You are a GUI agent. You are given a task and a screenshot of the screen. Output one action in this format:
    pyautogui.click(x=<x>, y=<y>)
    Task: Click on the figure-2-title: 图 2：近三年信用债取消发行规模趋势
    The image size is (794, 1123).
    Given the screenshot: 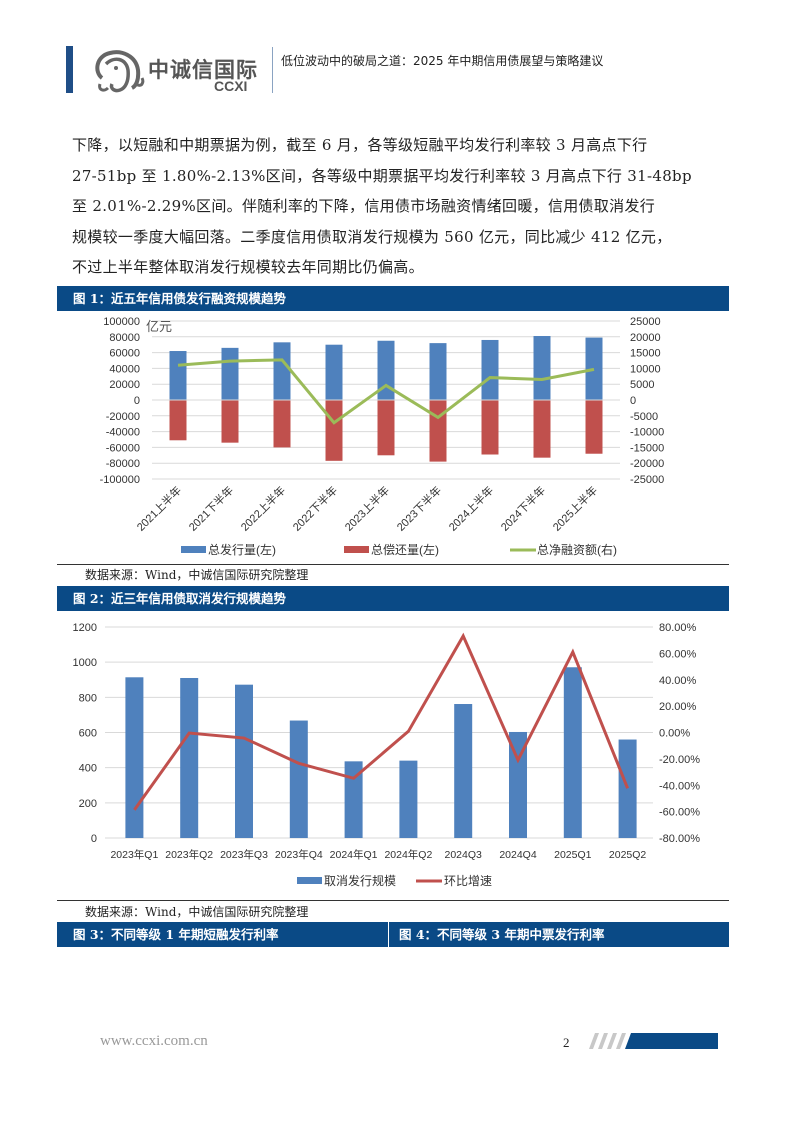 What is the action you would take?
    pyautogui.click(x=393, y=598)
    